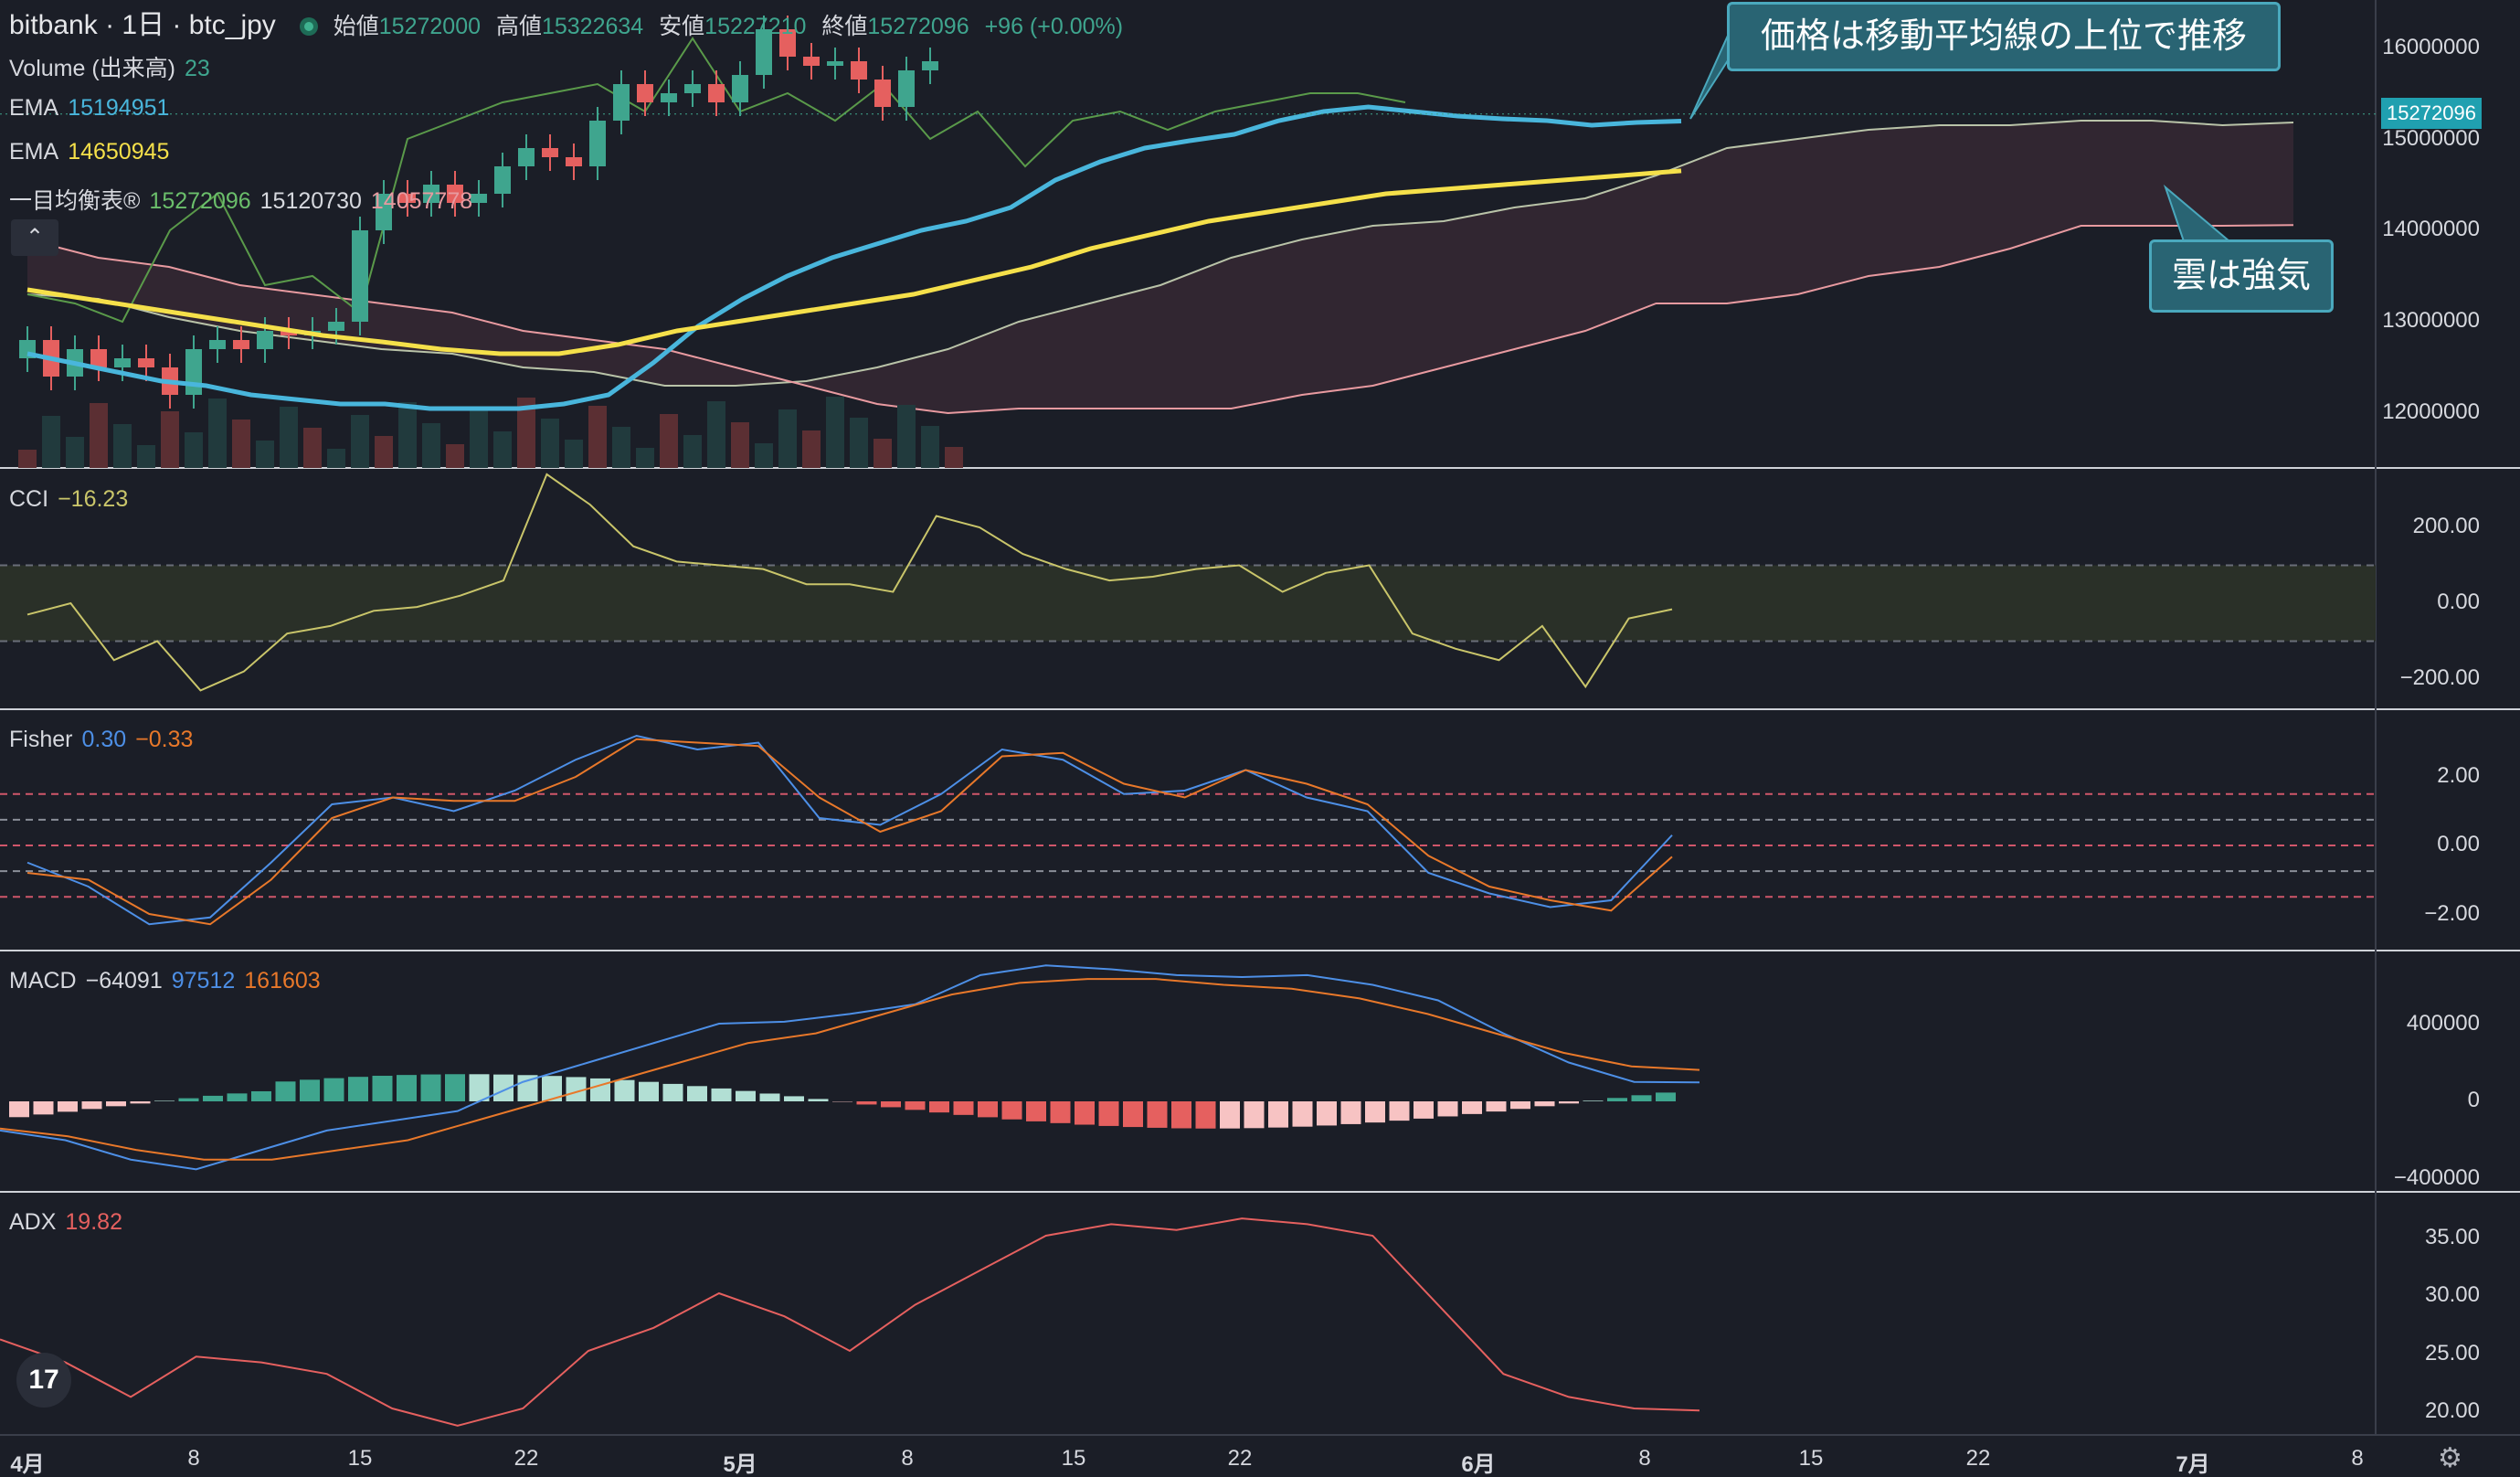  What do you see at coordinates (2446, 526) in the screenshot?
I see `cci-tick: 200.00` at bounding box center [2446, 526].